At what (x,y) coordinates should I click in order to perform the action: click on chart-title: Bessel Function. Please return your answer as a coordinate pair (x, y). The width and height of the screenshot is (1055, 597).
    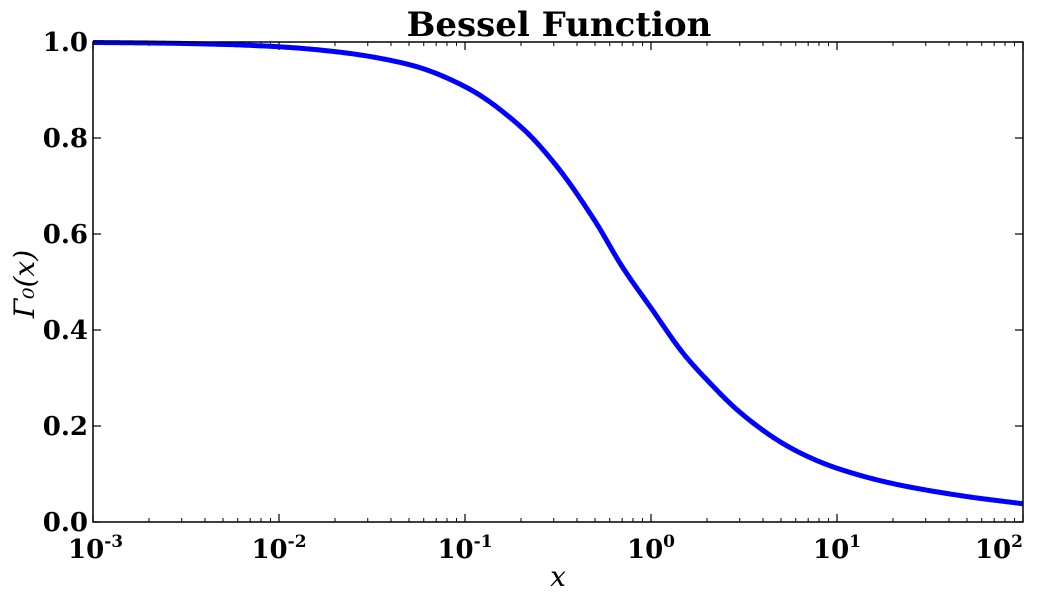
    Looking at the image, I should click on (559, 25).